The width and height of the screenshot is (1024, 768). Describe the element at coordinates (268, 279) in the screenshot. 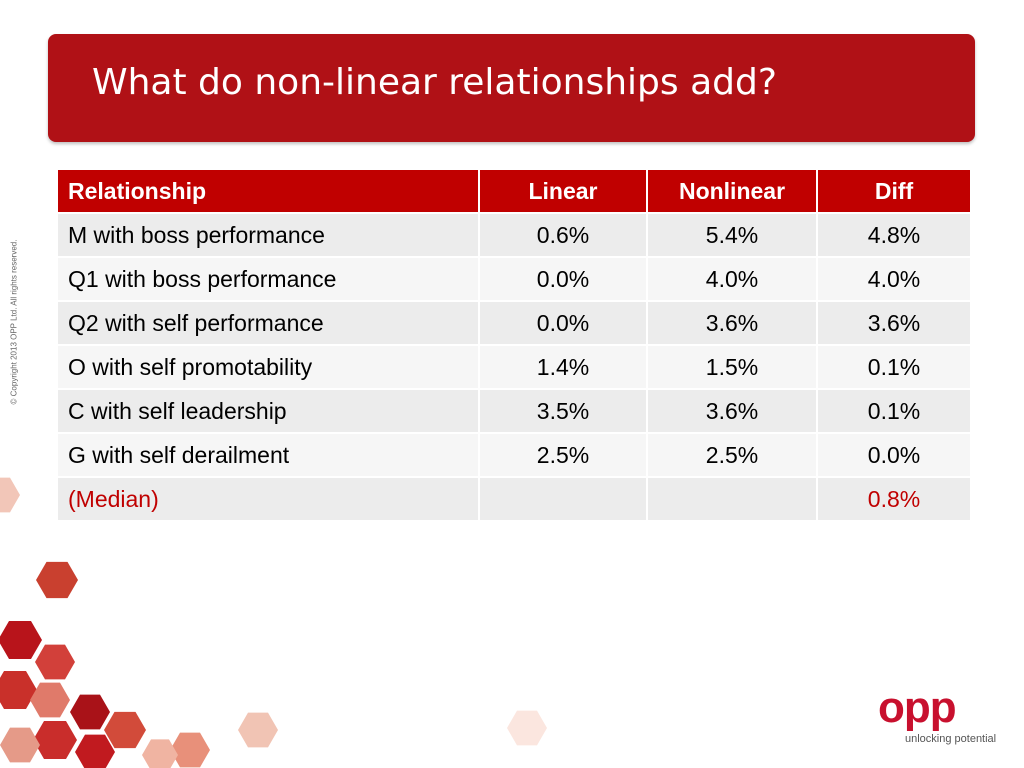

I see `cell: Q1 with boss performance` at that location.